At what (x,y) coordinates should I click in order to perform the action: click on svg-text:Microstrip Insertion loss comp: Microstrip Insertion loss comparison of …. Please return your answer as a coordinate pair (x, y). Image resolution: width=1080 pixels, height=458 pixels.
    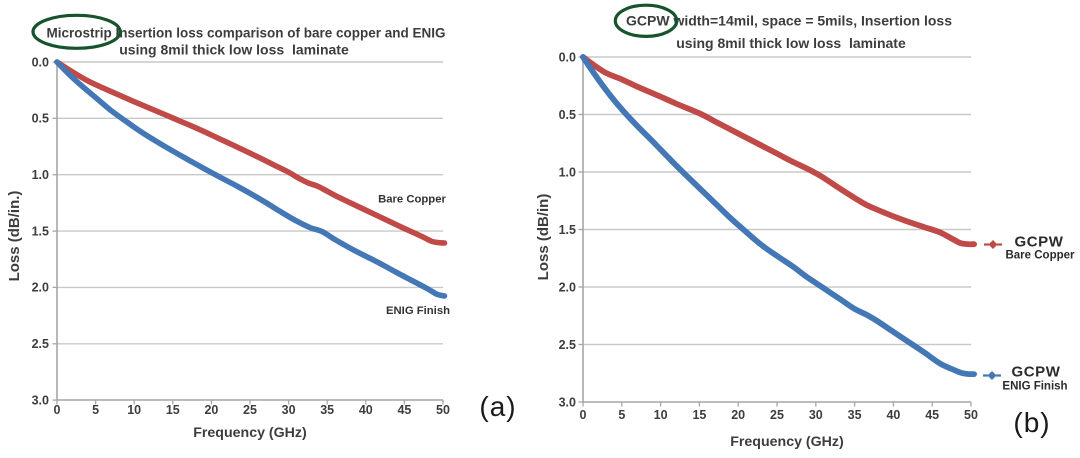
    Looking at the image, I should click on (245, 33).